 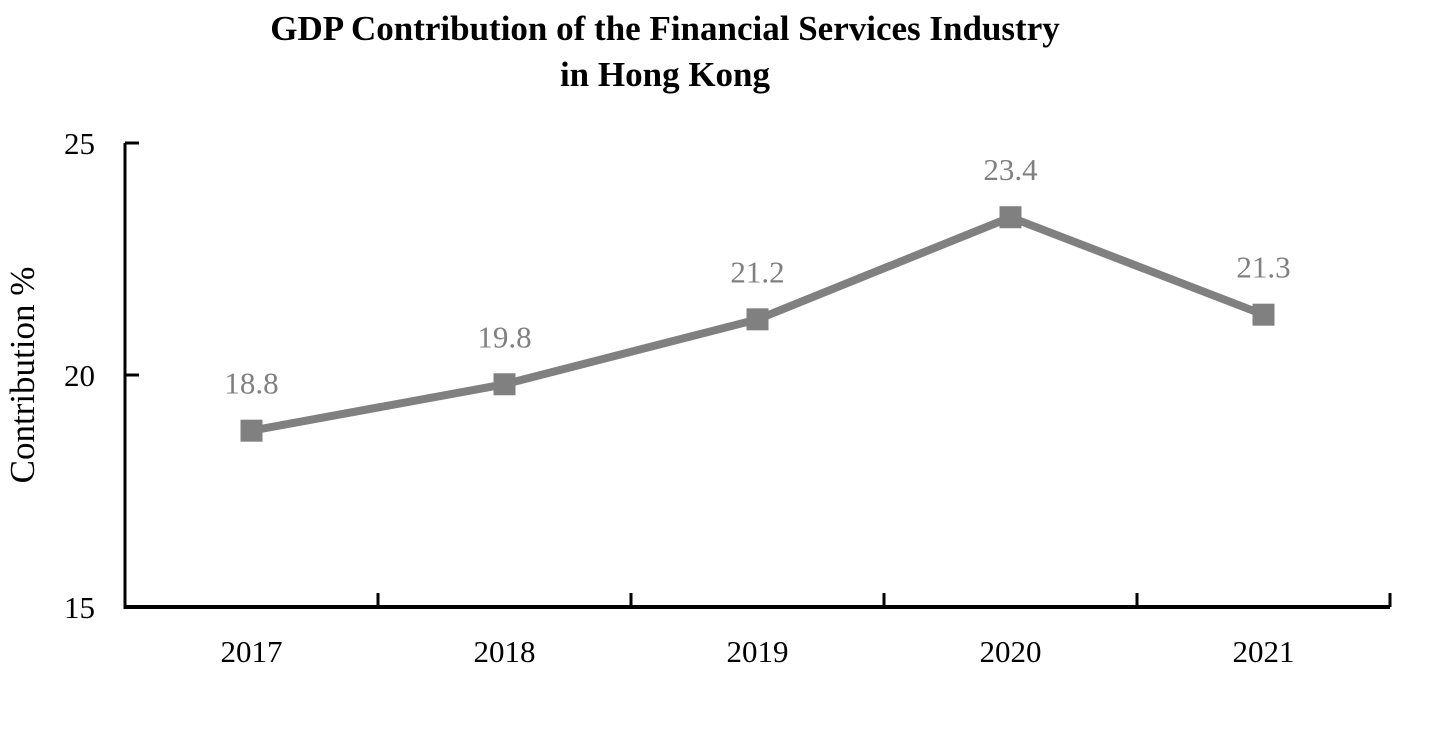 I want to click on x-axis-tick-label: 2020, so click(x=1011, y=651).